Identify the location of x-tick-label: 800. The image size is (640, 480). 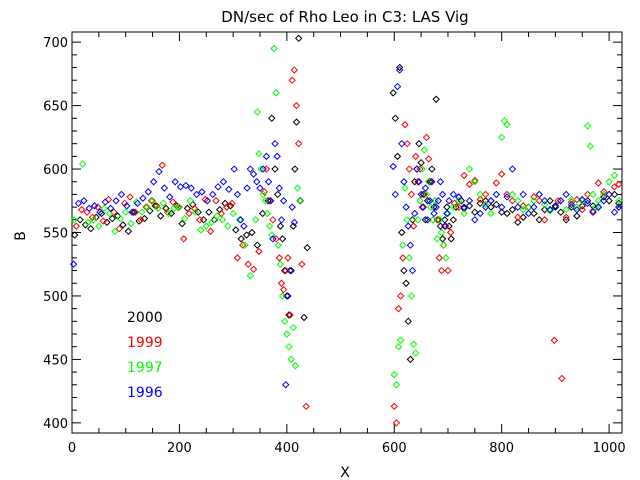
(501, 448).